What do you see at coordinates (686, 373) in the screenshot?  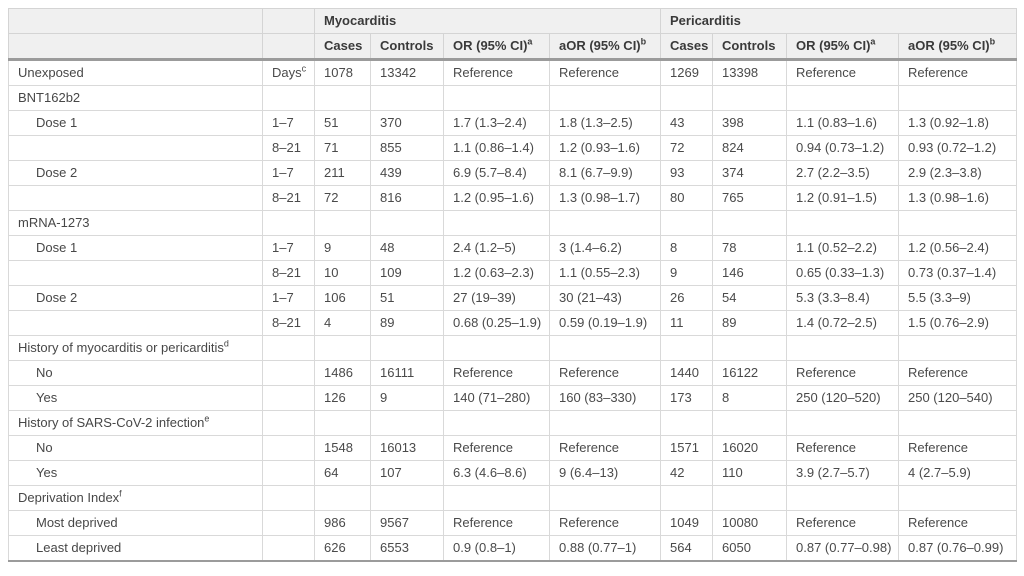 I see `value-cell: 1440` at bounding box center [686, 373].